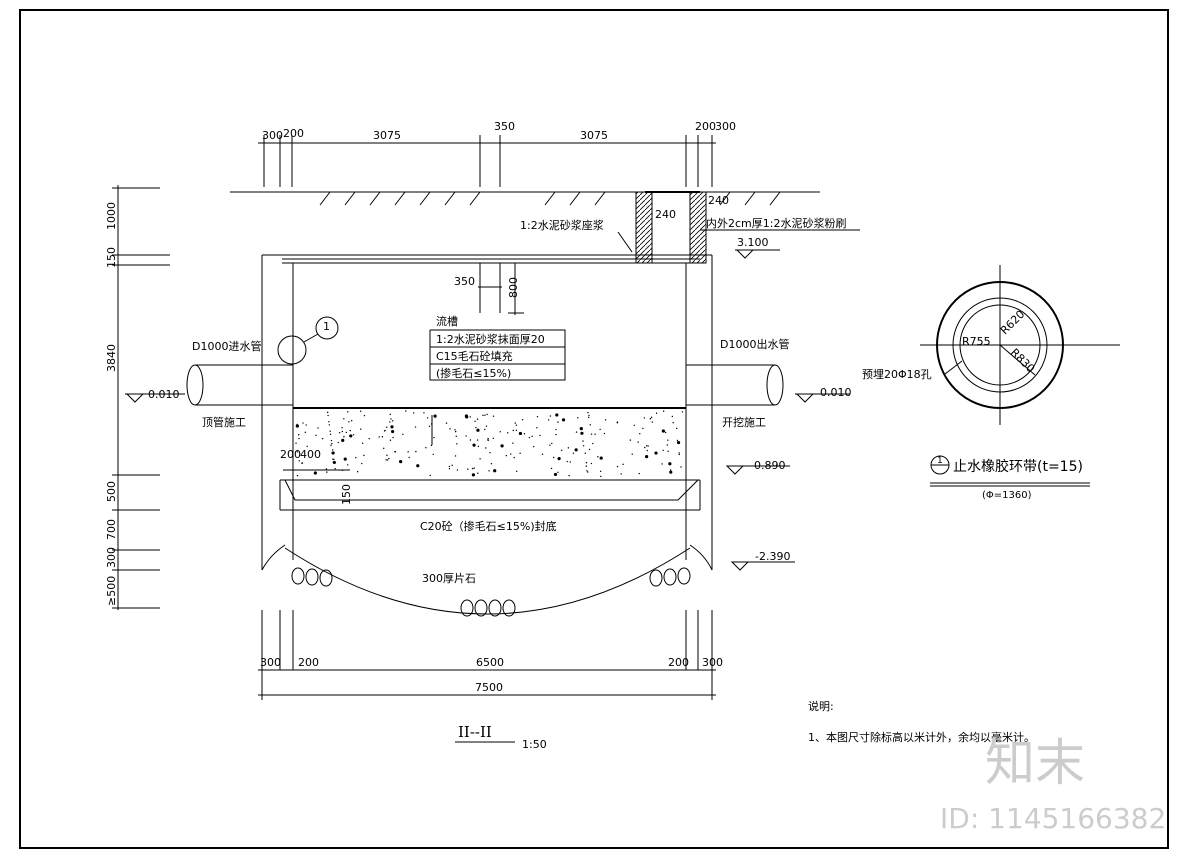  Describe the element at coordinates (111, 358) in the screenshot. I see `dim: 3840` at that location.